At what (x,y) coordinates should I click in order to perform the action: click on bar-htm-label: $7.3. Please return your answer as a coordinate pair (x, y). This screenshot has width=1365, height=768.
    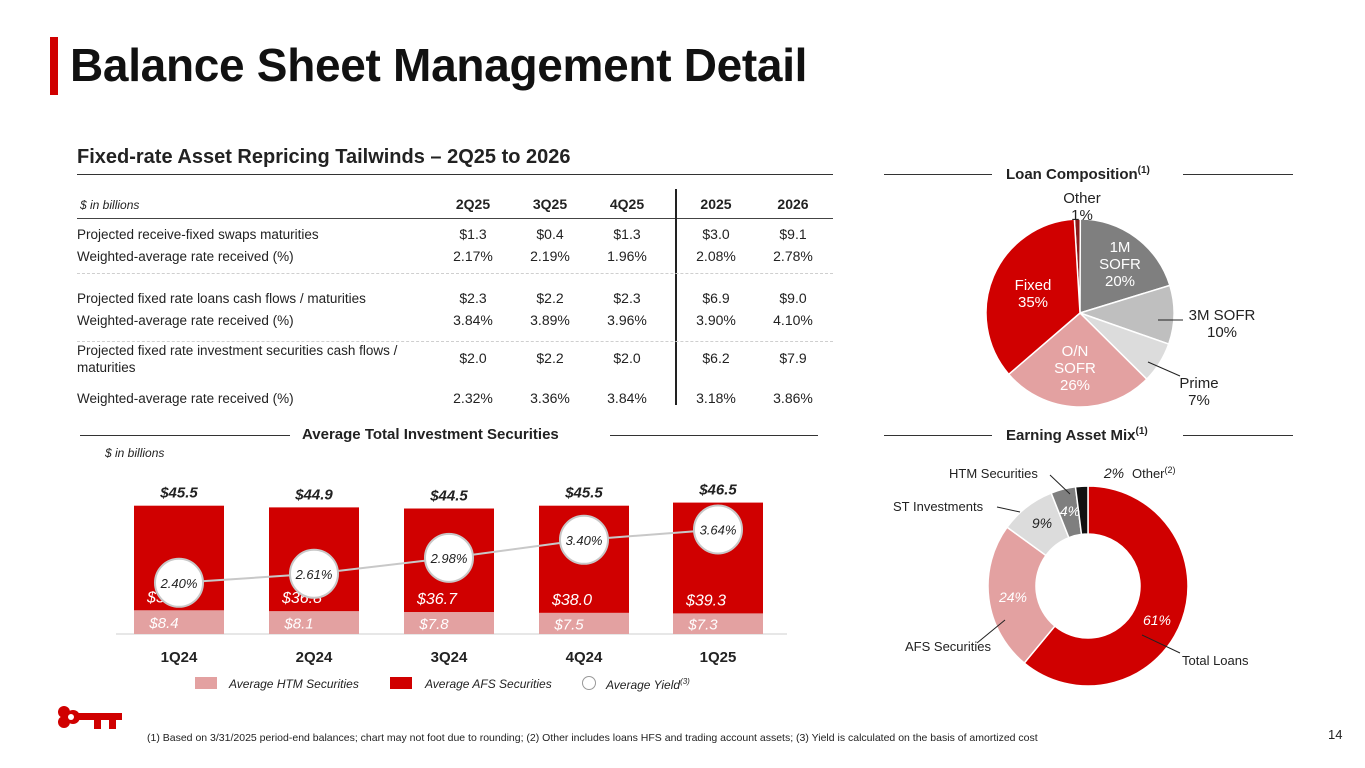
    Looking at the image, I should click on (702, 625).